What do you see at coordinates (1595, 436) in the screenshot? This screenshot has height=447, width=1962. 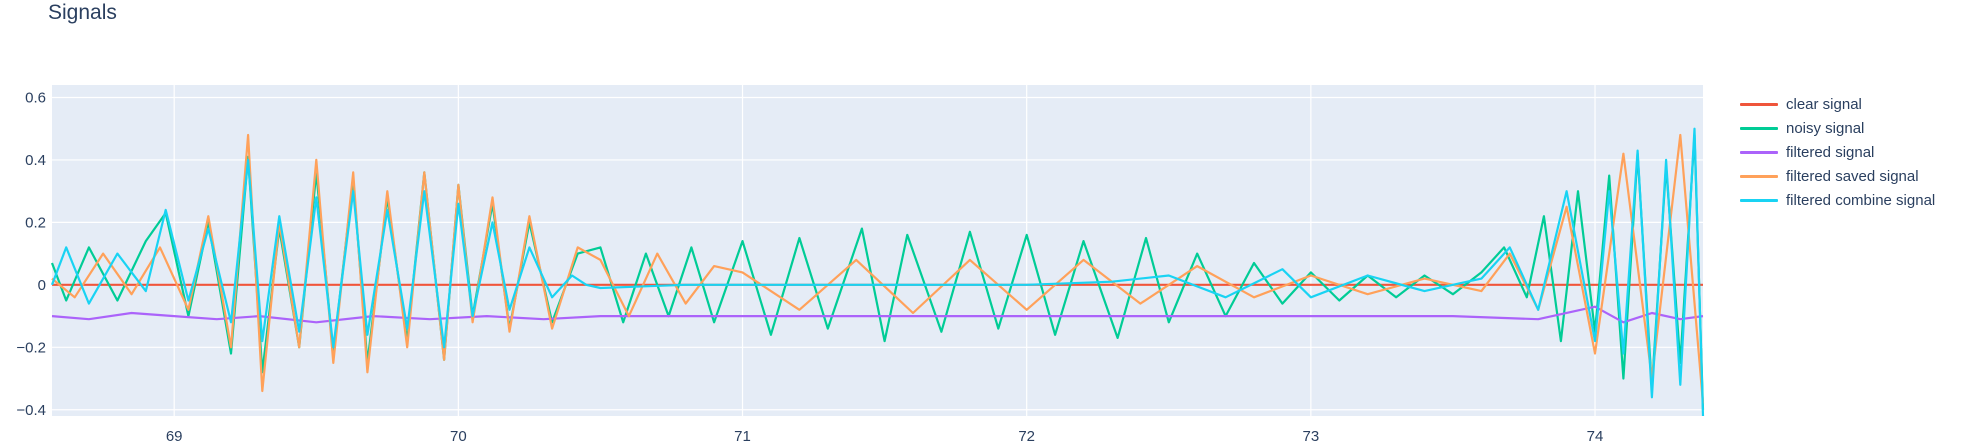 I see `x-tick-label: 74` at bounding box center [1595, 436].